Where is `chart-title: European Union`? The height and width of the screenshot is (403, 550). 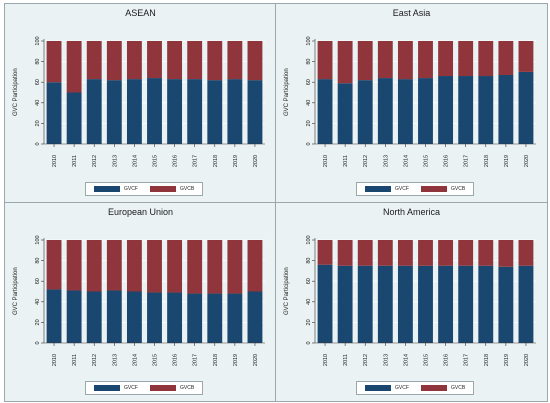
chart-title: European Union is located at coordinates (140, 212).